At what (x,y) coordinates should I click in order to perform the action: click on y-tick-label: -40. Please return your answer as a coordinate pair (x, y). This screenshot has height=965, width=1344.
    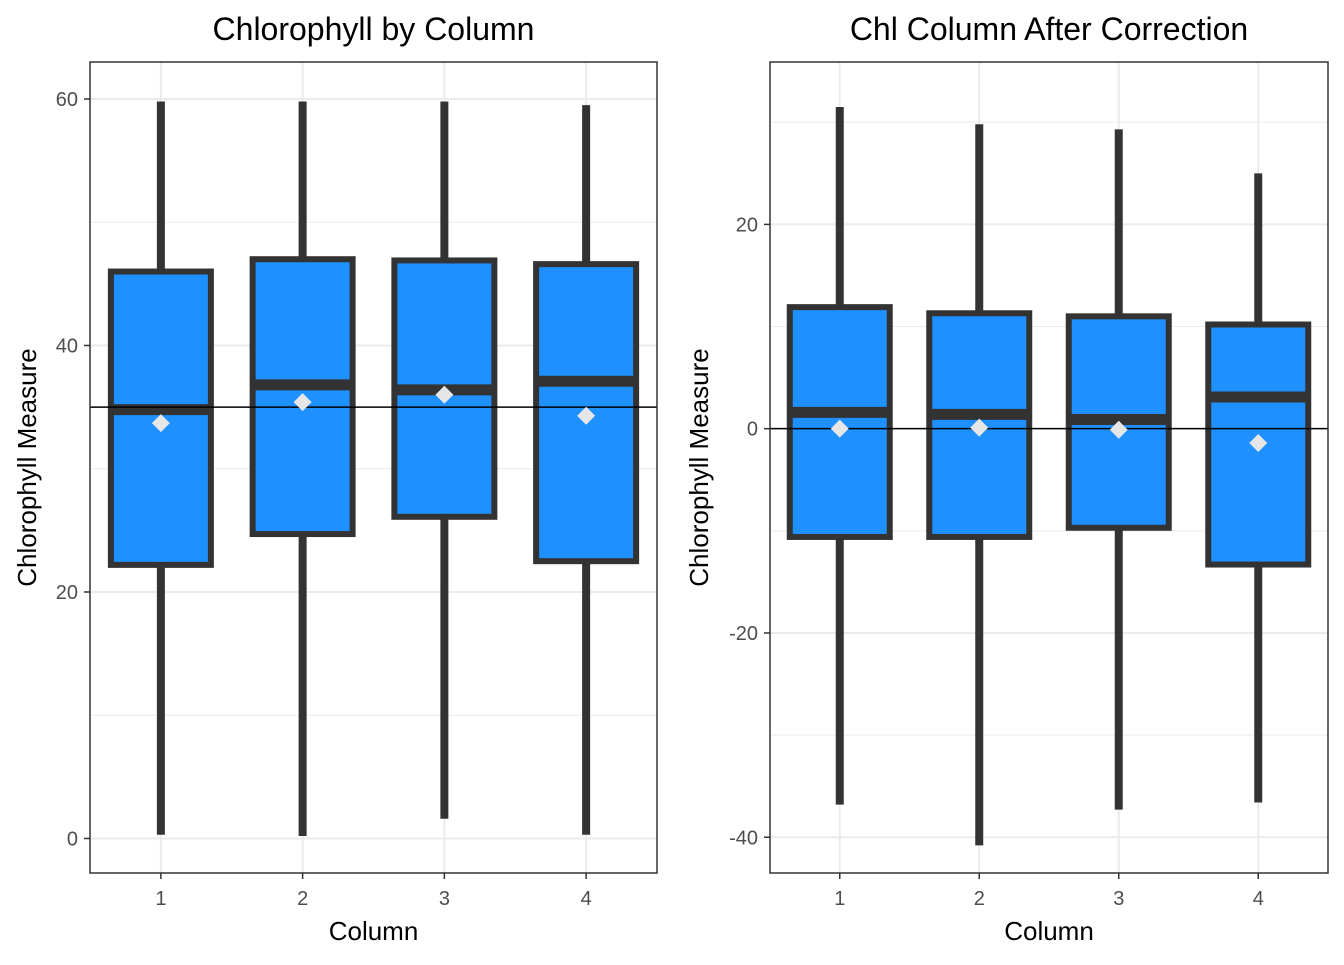
    Looking at the image, I should click on (743, 838).